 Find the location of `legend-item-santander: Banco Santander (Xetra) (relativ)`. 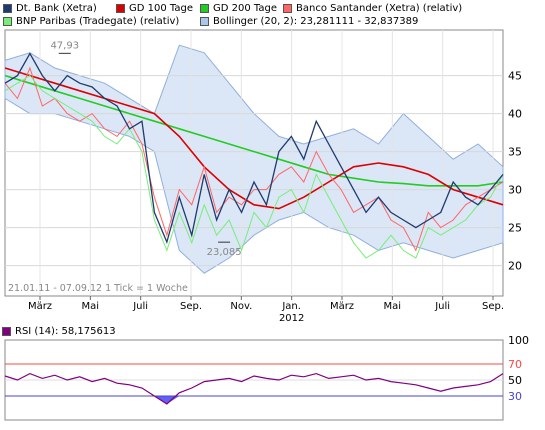

legend-item-santander: Banco Santander (Xetra) (relativ) is located at coordinates (372, 8).